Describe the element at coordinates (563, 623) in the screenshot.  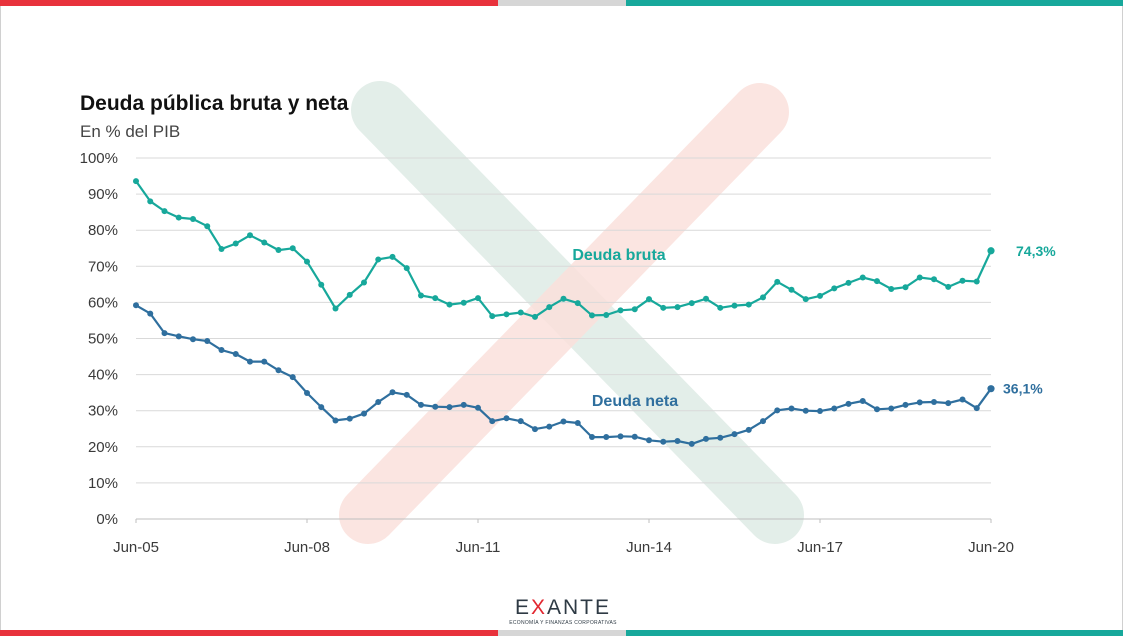
I see `logo-tagline: ECONOMÍA Y FINANZAS CORPORATIVAS` at that location.